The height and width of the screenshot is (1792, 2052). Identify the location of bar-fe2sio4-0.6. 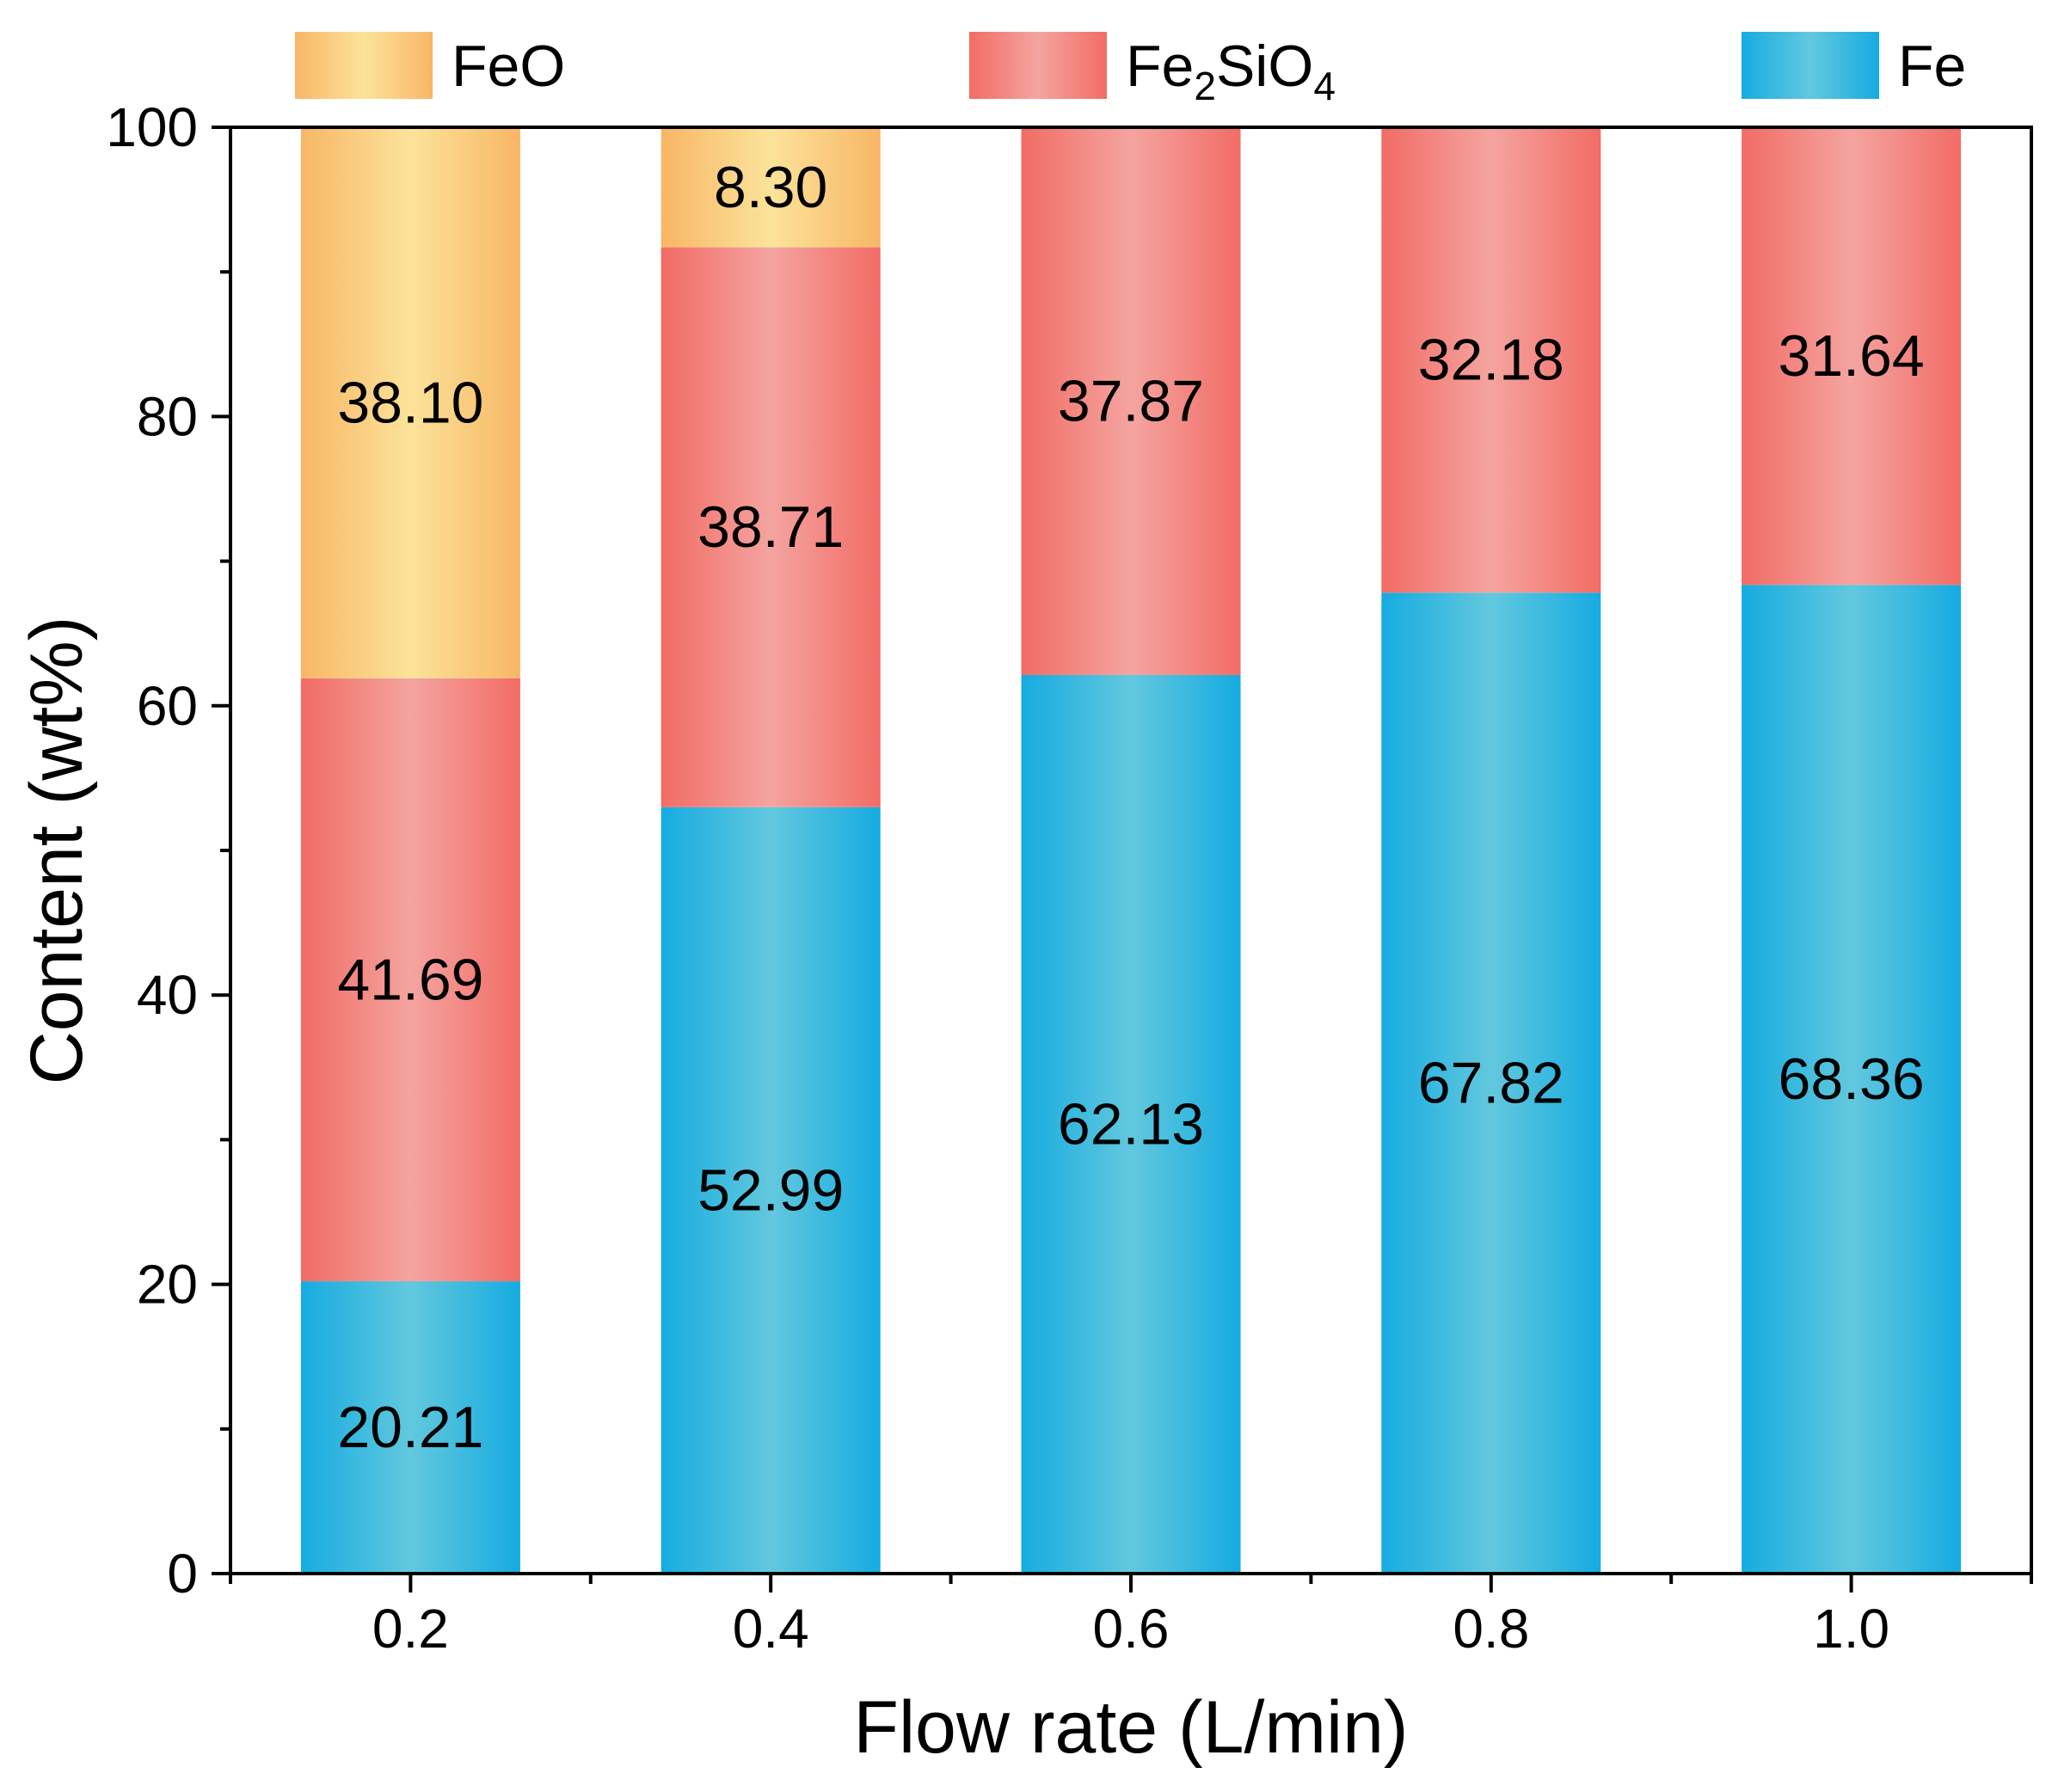
(1131, 401).